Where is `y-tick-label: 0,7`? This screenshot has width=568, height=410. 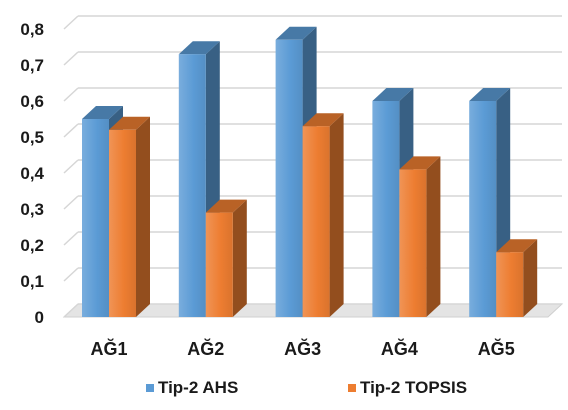
y-tick-label: 0,7 is located at coordinates (32, 65).